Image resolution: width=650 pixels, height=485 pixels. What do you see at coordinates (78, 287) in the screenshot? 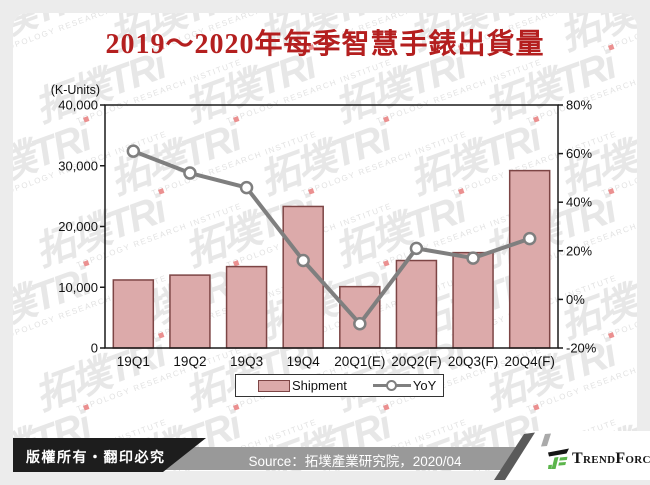
I see `svg-text: 10,000` at bounding box center [78, 287].